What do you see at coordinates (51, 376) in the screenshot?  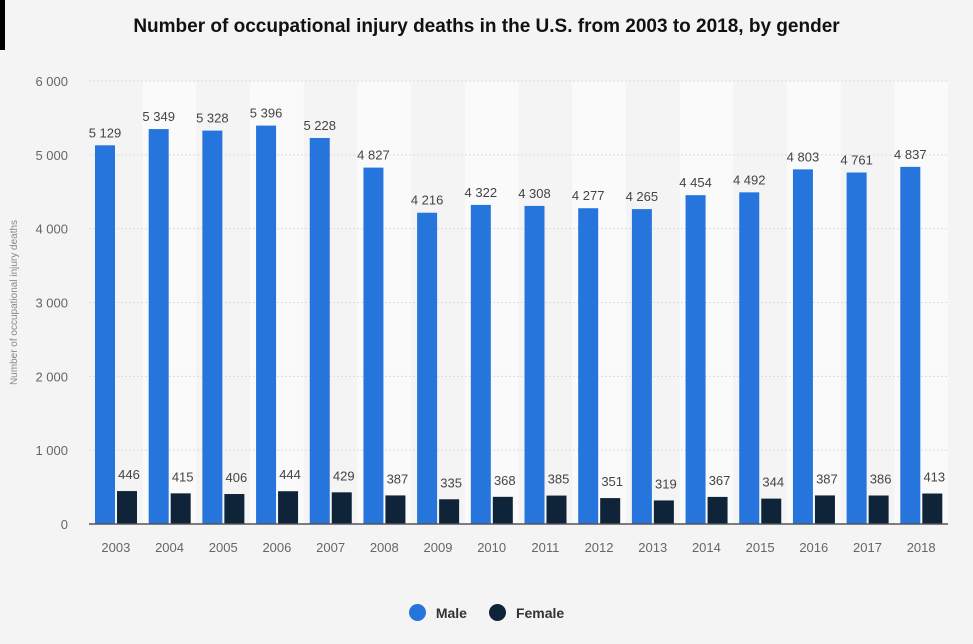 I see `y-tick-label: 2 000` at bounding box center [51, 376].